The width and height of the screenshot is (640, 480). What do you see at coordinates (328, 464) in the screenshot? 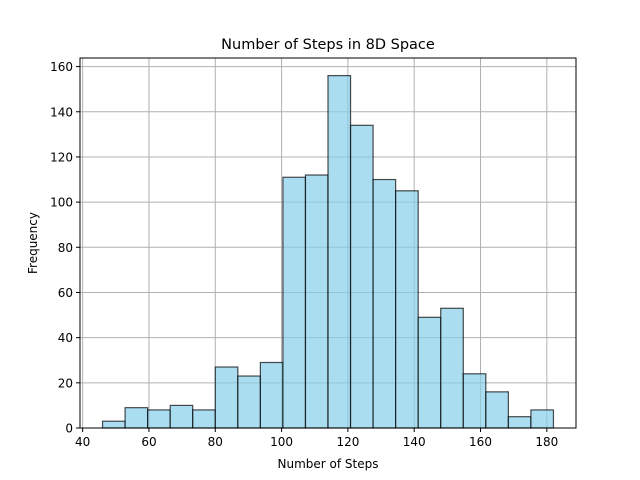
I see `x-axis-label: Number of Steps` at bounding box center [328, 464].